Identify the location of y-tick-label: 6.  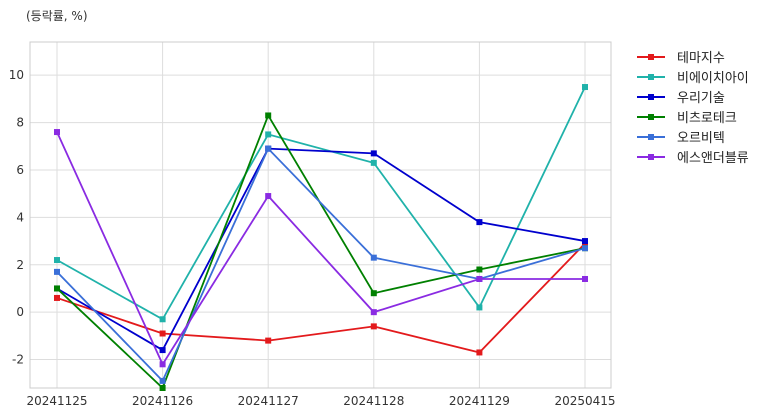
(20, 170).